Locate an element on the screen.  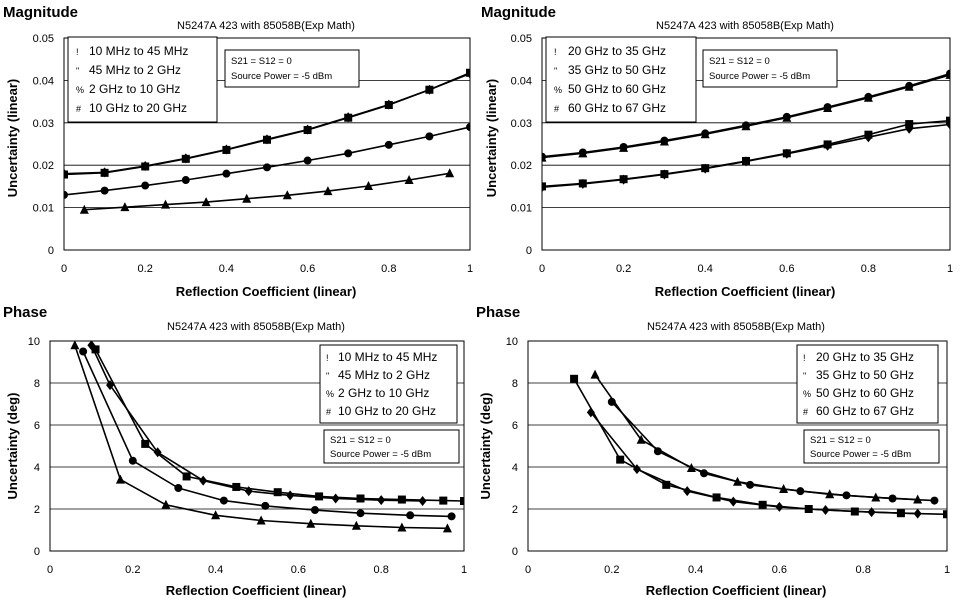
y-tick-label: 0 is located at coordinates (51, 251).